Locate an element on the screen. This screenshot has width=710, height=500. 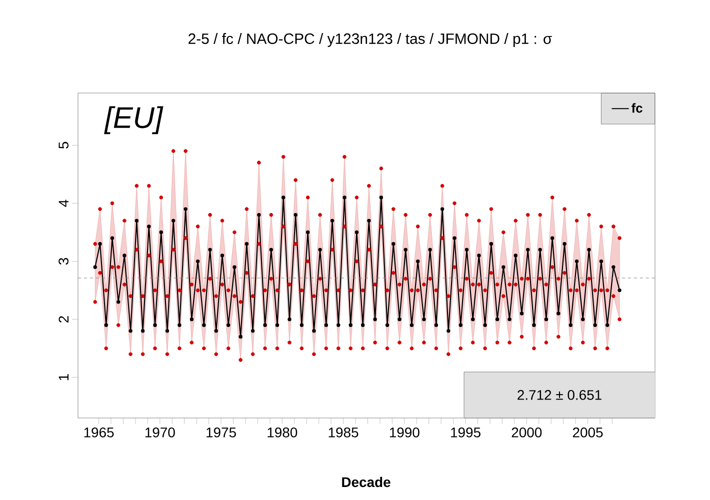
y-tick-label: 3 is located at coordinates (63, 261).